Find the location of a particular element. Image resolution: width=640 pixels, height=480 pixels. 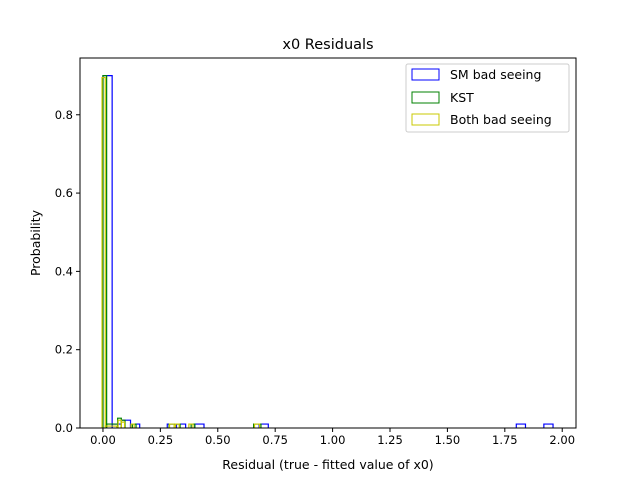

legend: SM bad seeing KST Both bad seeing is located at coordinates (487, 98).